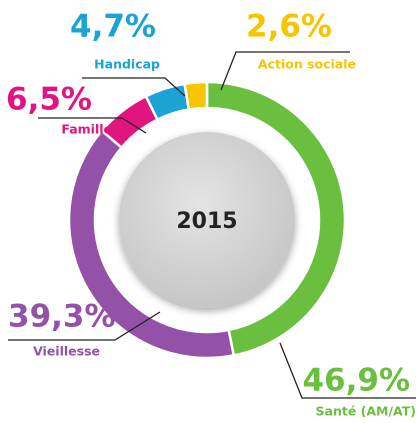  I want to click on category-label: Famille, so click(86, 129).